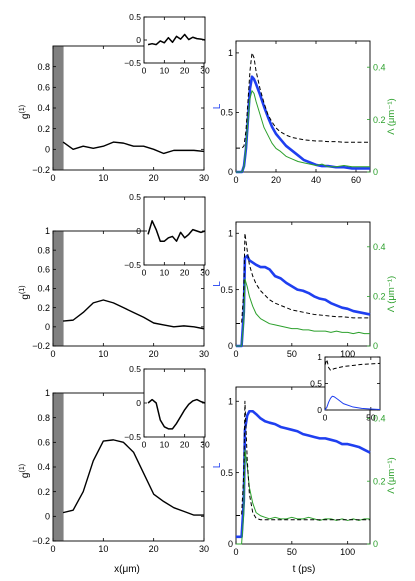 This screenshot has height=581, width=415. I want to click on g1-mid-xtick-label: 30, so click(204, 354).